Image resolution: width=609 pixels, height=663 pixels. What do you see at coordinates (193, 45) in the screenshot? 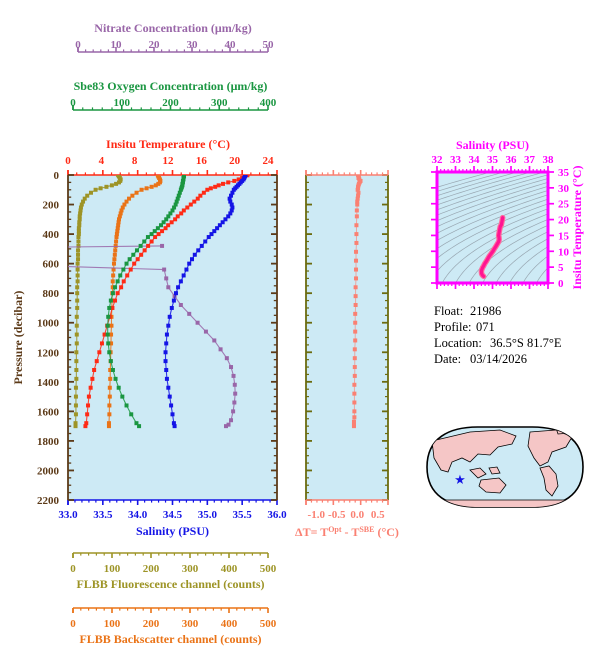
I see `top-axis-nitrate-tick: 30` at bounding box center [193, 45].